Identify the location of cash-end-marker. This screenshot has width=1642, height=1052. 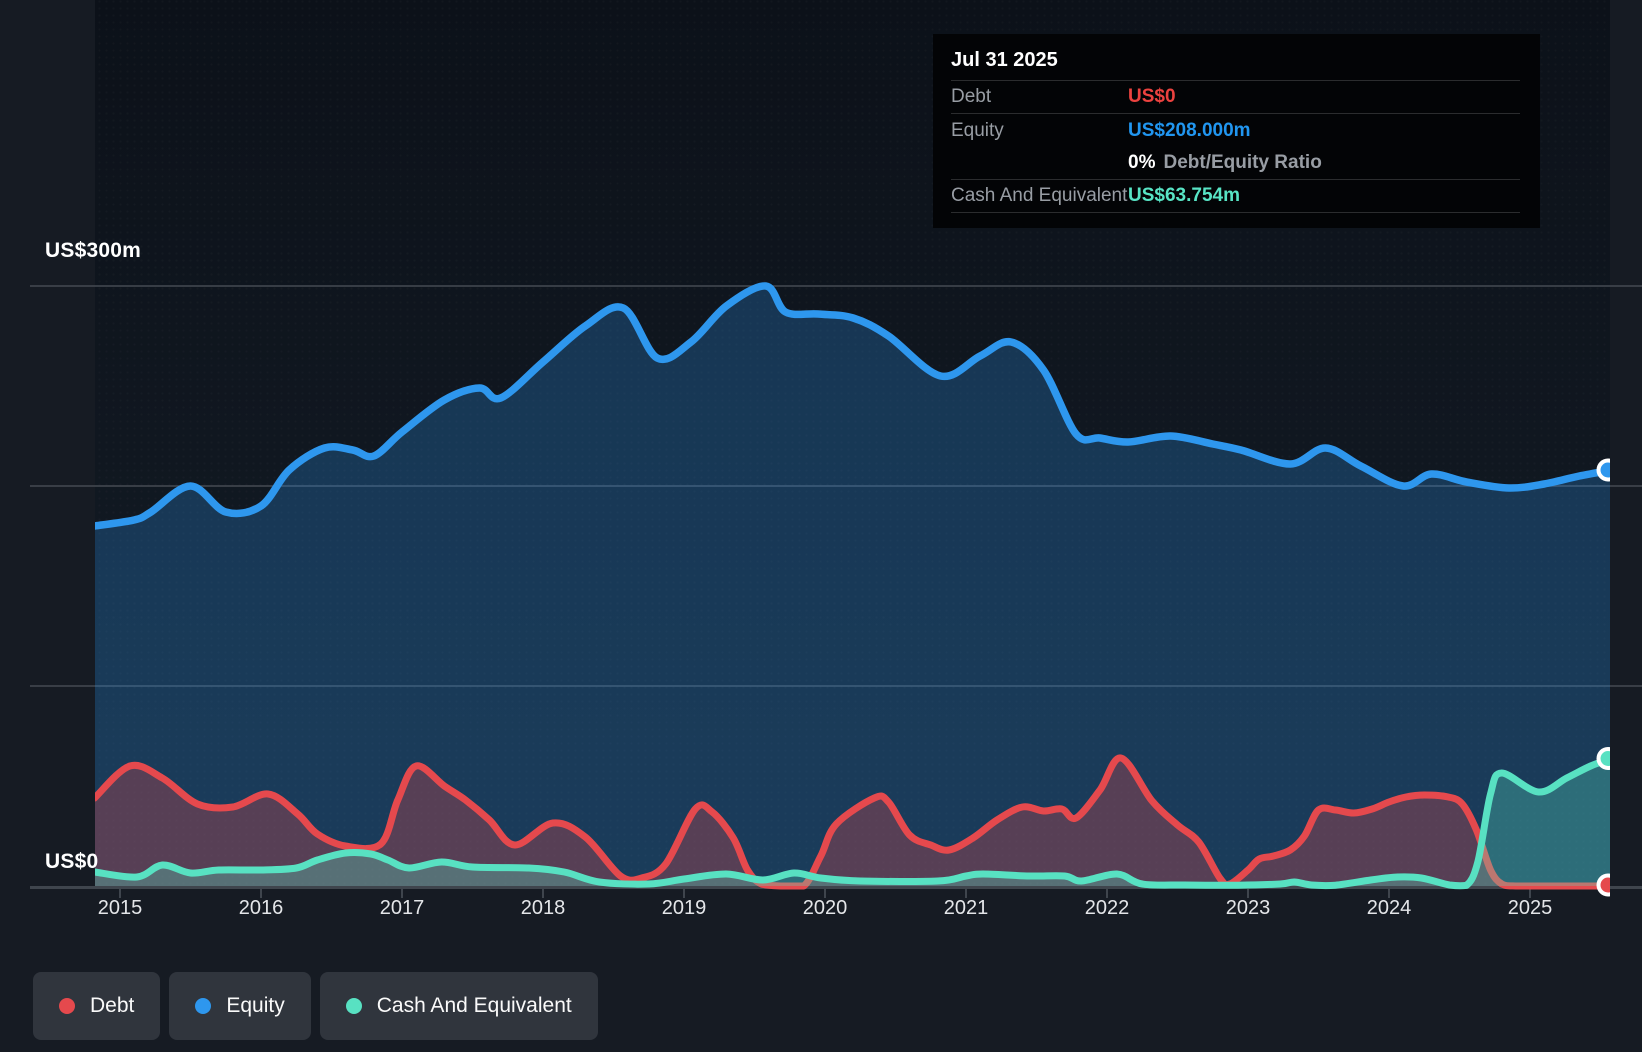
(1603, 758).